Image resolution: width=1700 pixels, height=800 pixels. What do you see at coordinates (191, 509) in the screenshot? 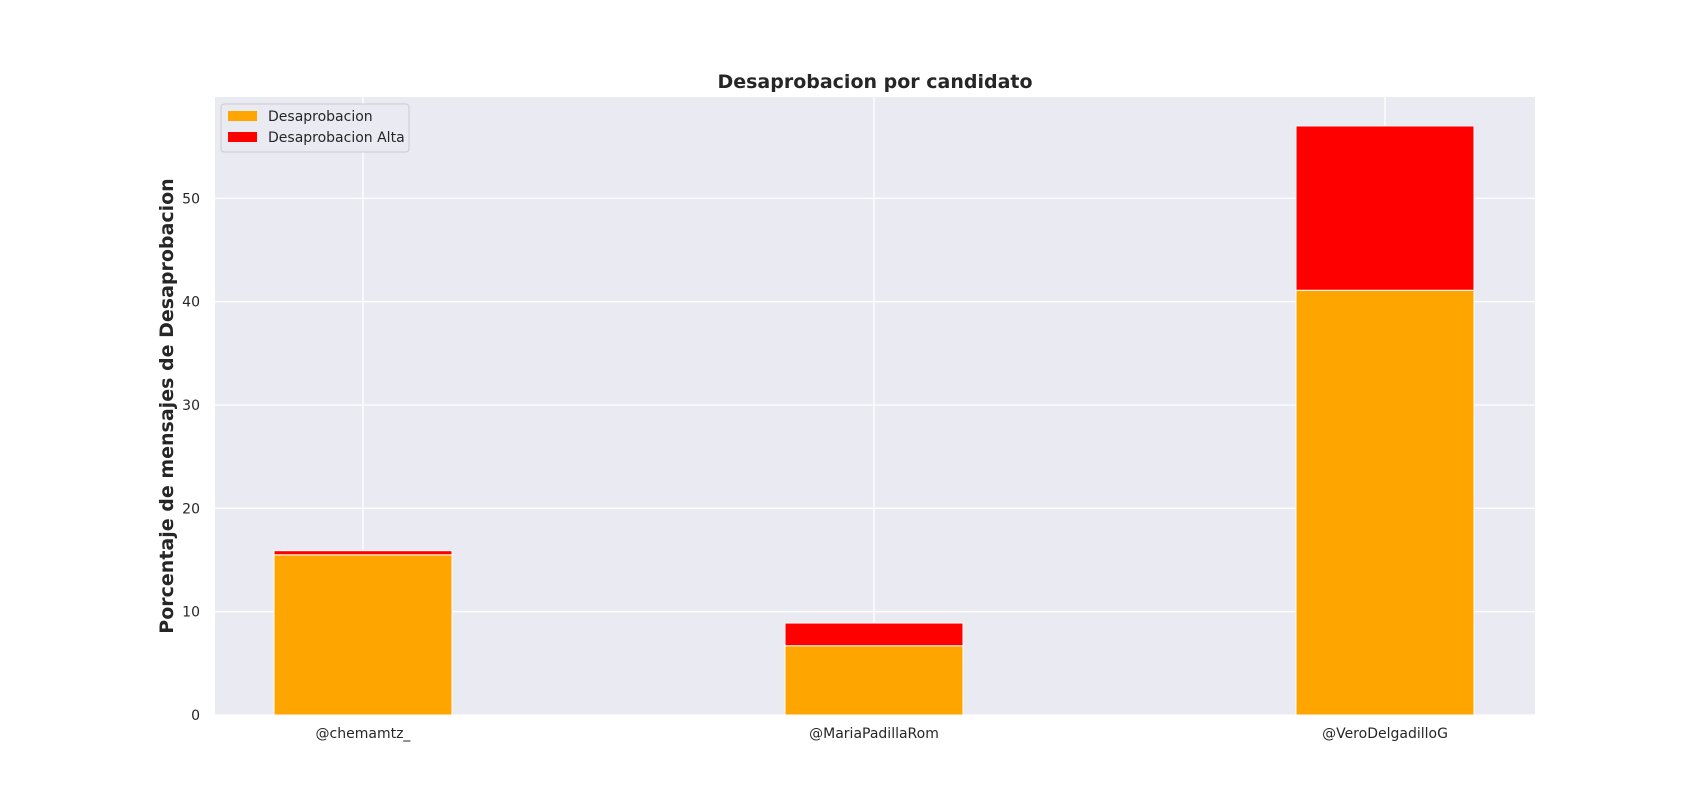
I see `y-tick-label-2: 20` at bounding box center [191, 509].